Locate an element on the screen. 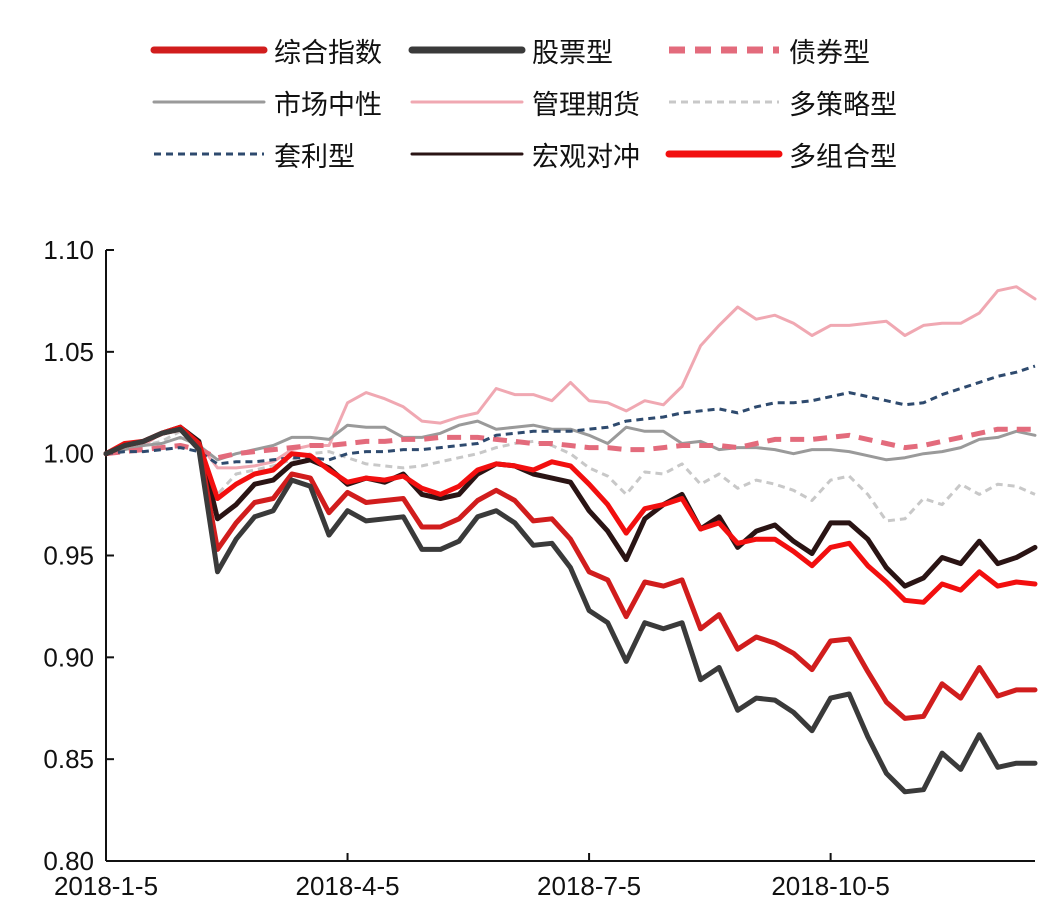  series-line-债券型 is located at coordinates (570, 443).